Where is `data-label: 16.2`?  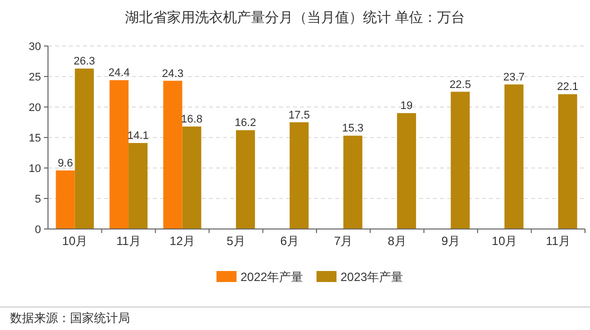 data-label: 16.2 is located at coordinates (245, 123).